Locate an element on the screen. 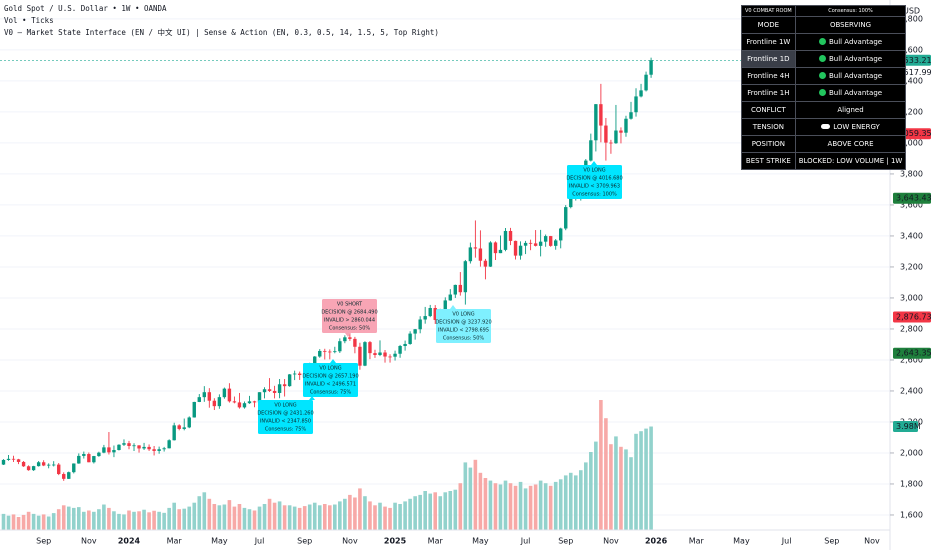  row-value: OBSERVING is located at coordinates (850, 25).